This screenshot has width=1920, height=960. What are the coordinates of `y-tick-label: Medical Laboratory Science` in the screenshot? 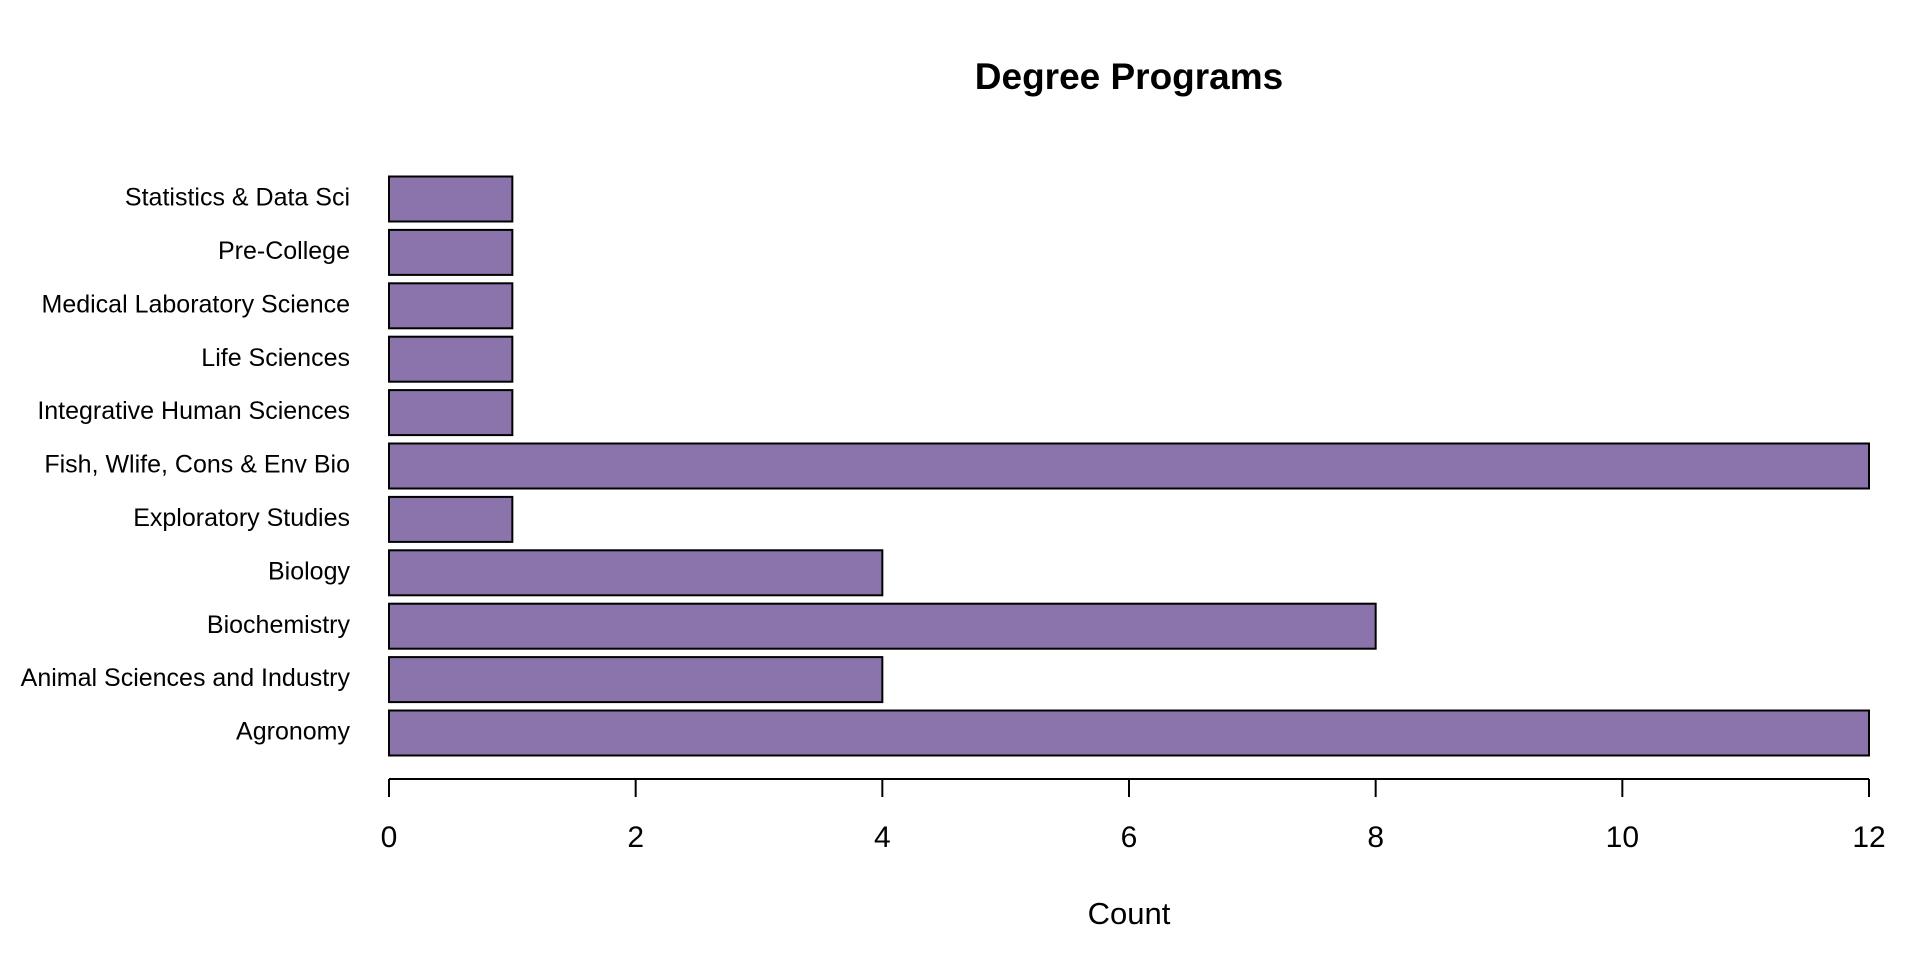 It's located at (196, 304).